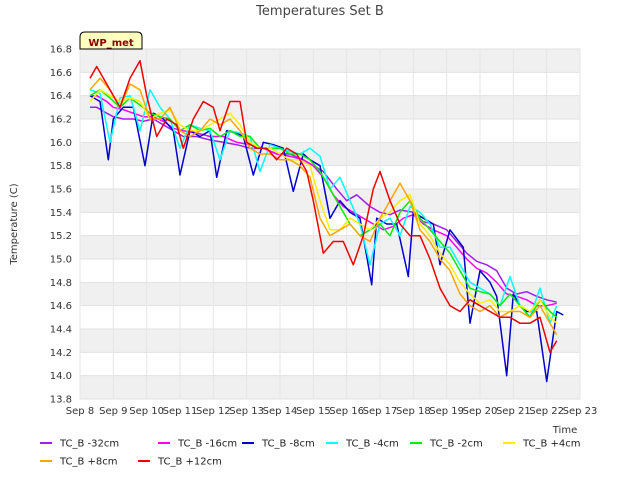  Describe the element at coordinates (513, 411) in the screenshot. I see `x-tick-label: Sep 21` at that location.